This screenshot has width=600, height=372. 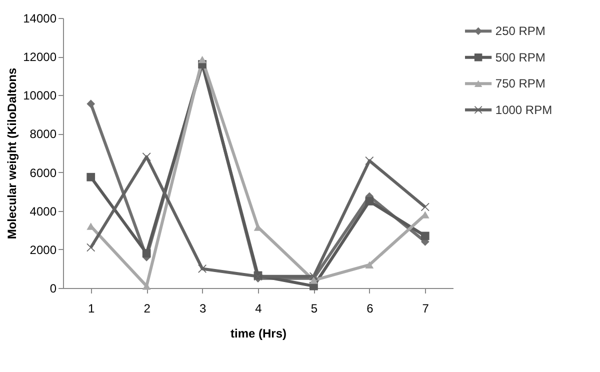 I want to click on legend-label: 1000 RPM, so click(x=523, y=109).